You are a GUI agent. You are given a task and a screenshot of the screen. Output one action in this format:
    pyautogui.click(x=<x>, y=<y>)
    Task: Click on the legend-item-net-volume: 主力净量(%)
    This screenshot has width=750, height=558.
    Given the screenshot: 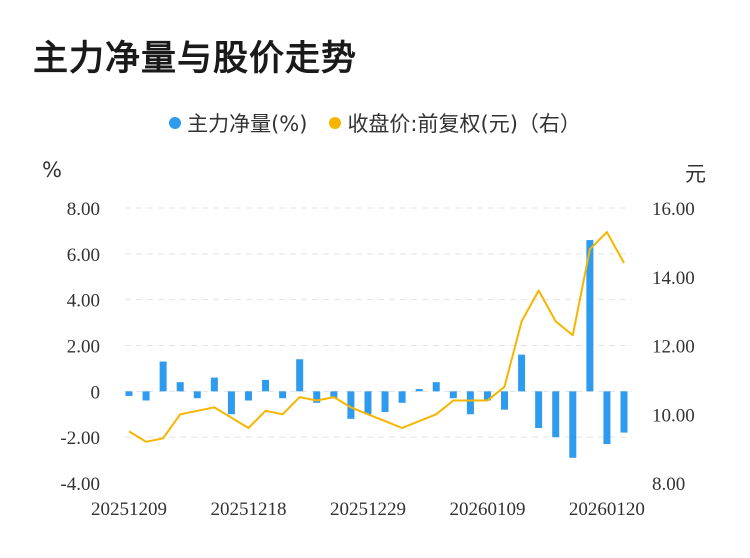 What is the action you would take?
    pyautogui.click(x=238, y=123)
    